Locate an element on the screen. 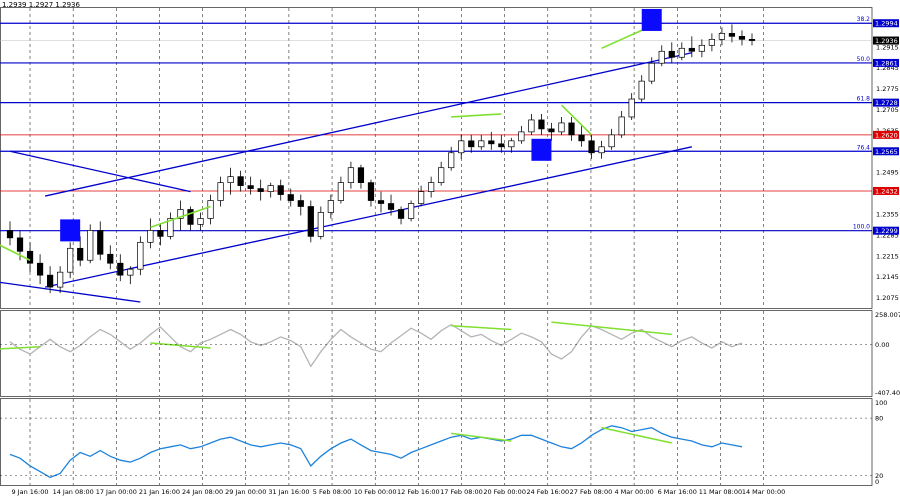  price-tag: 1.2620 is located at coordinates (886, 135).